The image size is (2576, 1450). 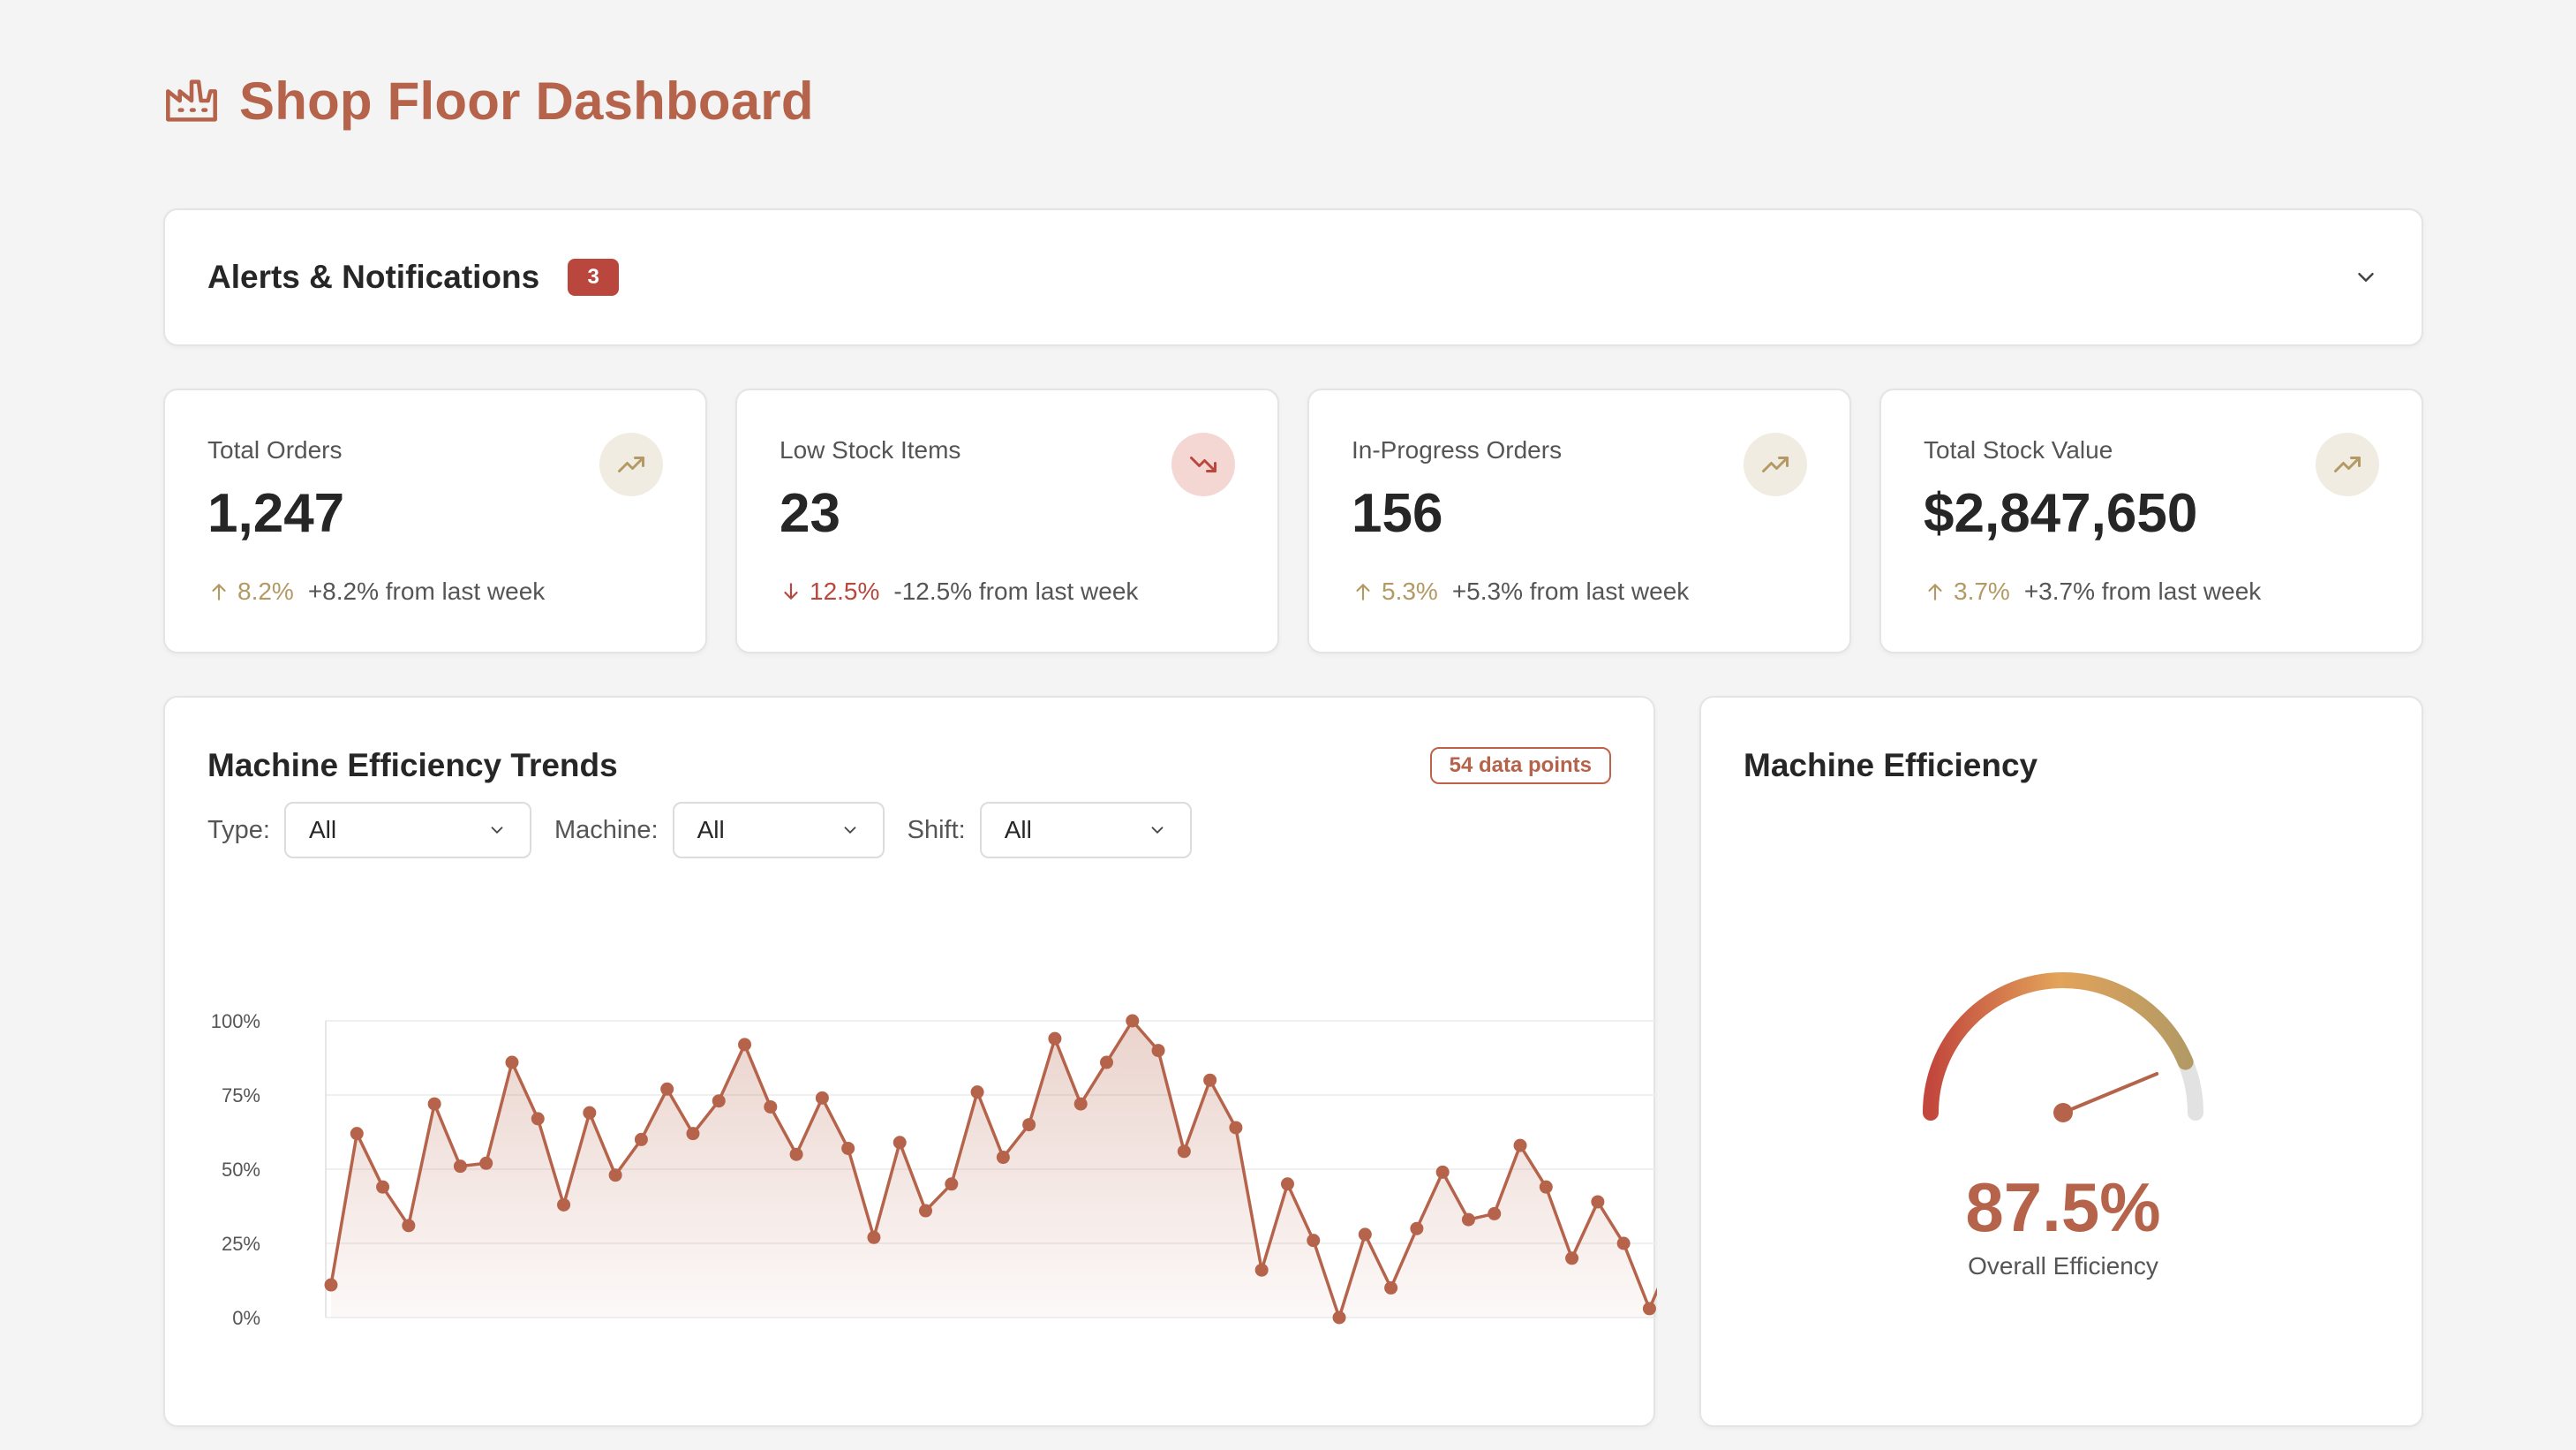 I want to click on y-tick-label: 0%, so click(x=246, y=1318).